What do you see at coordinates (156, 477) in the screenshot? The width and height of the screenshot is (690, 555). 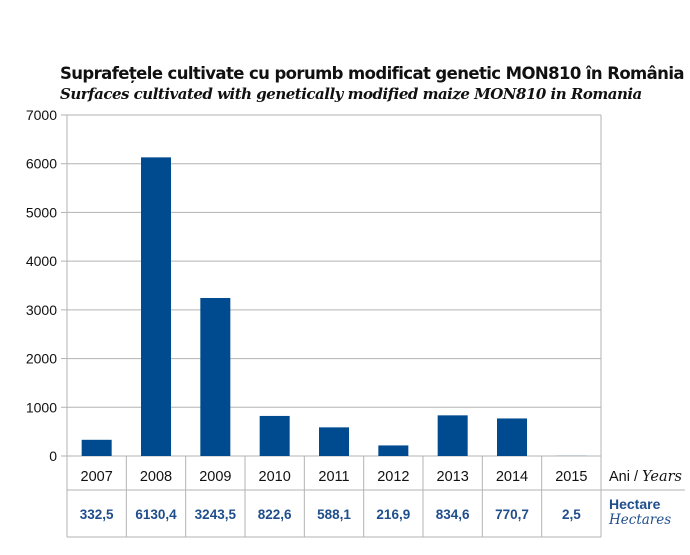 I see `x-tick-label: 2008` at bounding box center [156, 477].